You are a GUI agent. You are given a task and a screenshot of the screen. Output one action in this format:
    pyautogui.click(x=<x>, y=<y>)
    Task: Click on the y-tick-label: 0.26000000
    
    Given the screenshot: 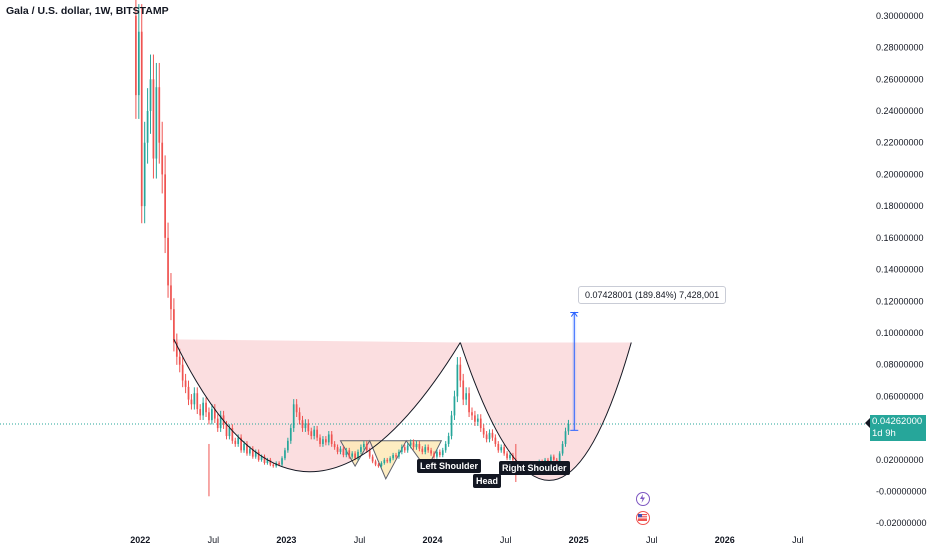 What is the action you would take?
    pyautogui.click(x=900, y=79)
    